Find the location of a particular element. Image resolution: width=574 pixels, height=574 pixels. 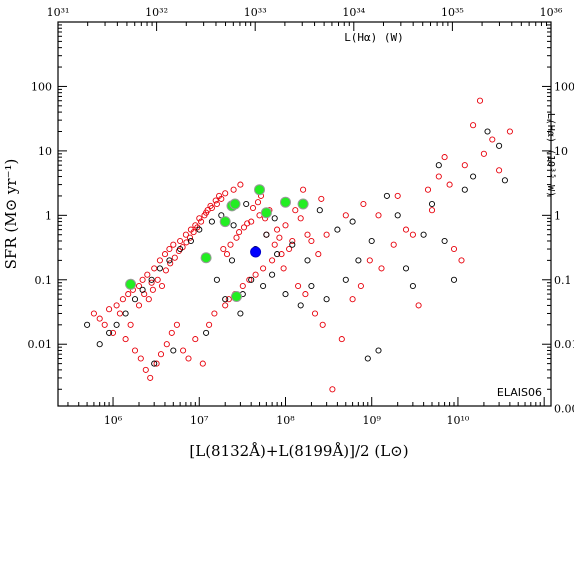

top-tick-label: 10³⁴ is located at coordinates (353, 12).